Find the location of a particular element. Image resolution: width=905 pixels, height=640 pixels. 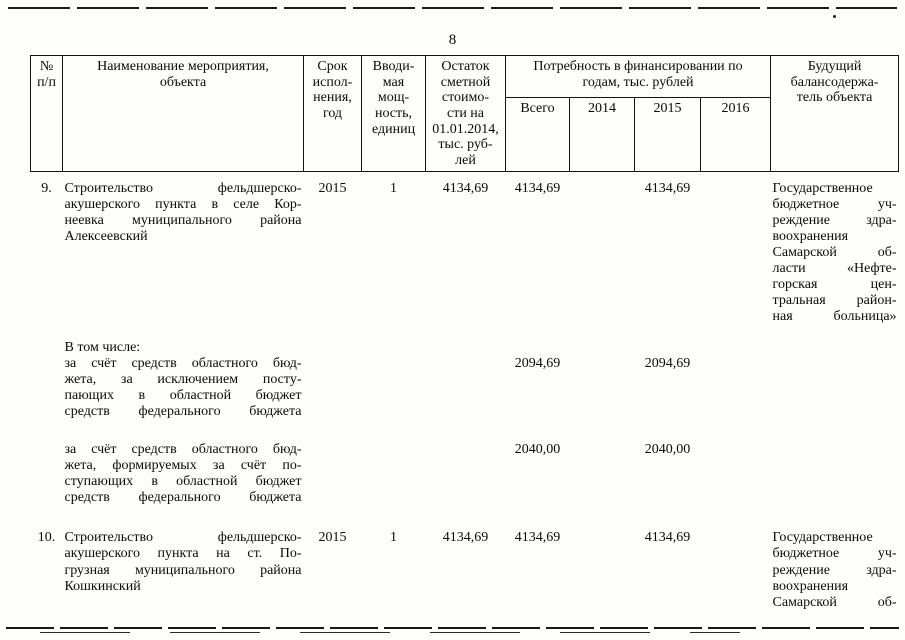

cell-row10-2015: 4134,69 is located at coordinates (667, 538).